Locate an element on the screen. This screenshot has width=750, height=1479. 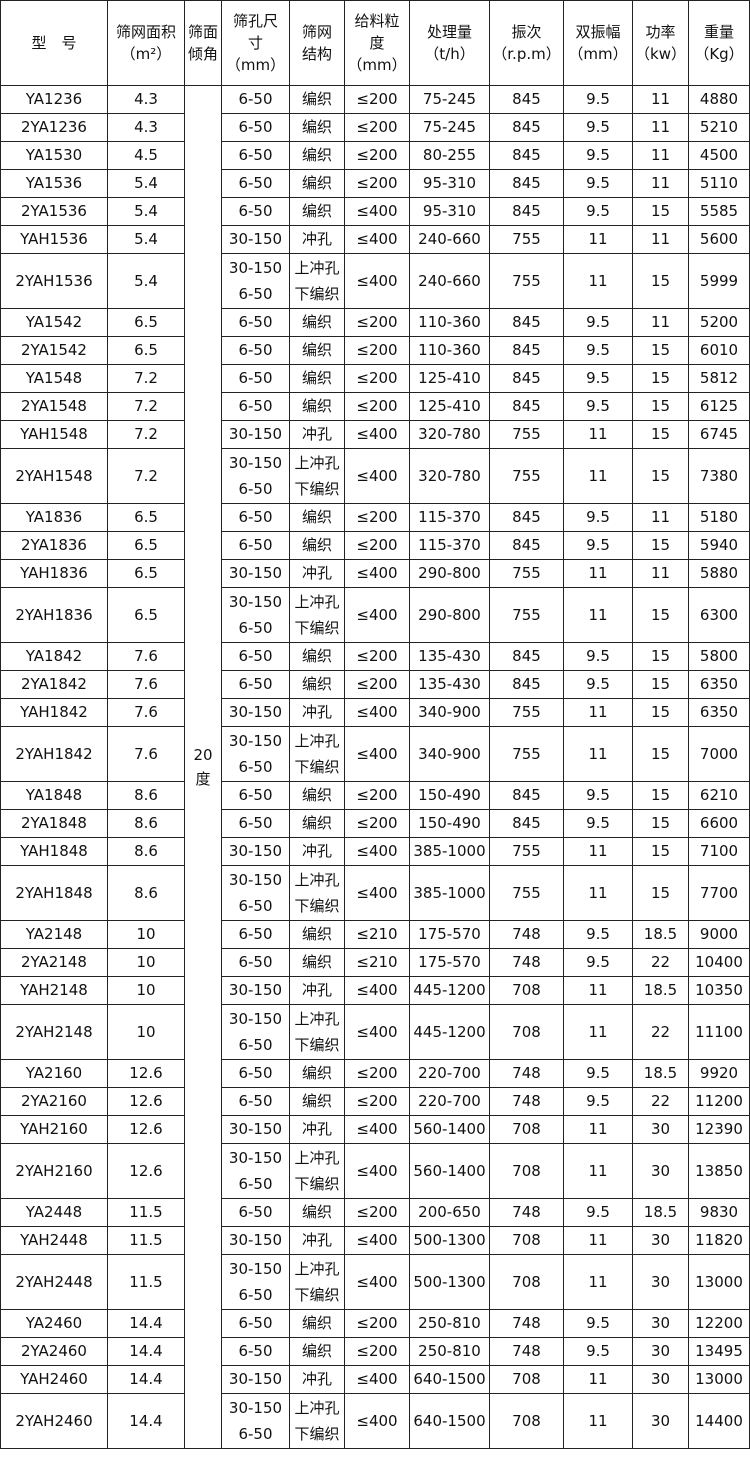
cell-weight: 7100 is located at coordinates (719, 851).